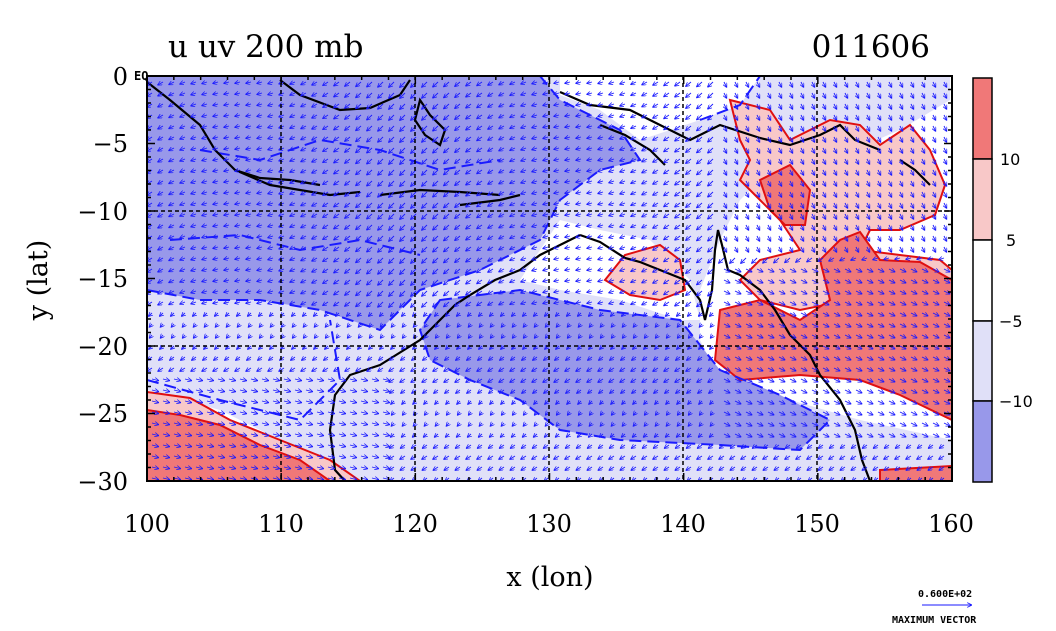 This screenshot has height=631, width=1056. I want to click on eq-label: EQ, so click(141, 76).